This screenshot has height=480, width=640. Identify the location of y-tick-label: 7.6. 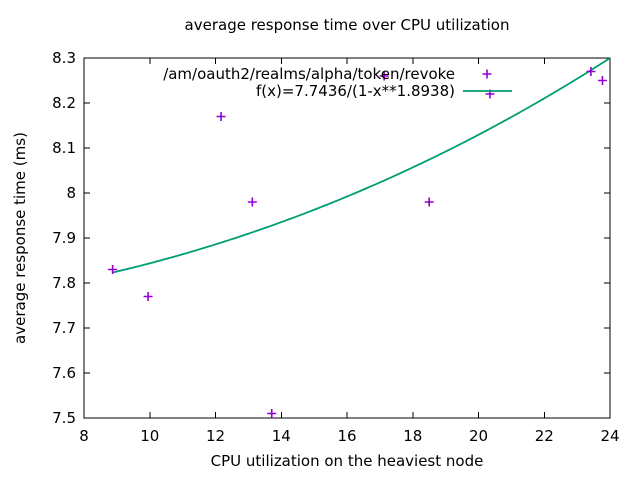
(64, 373).